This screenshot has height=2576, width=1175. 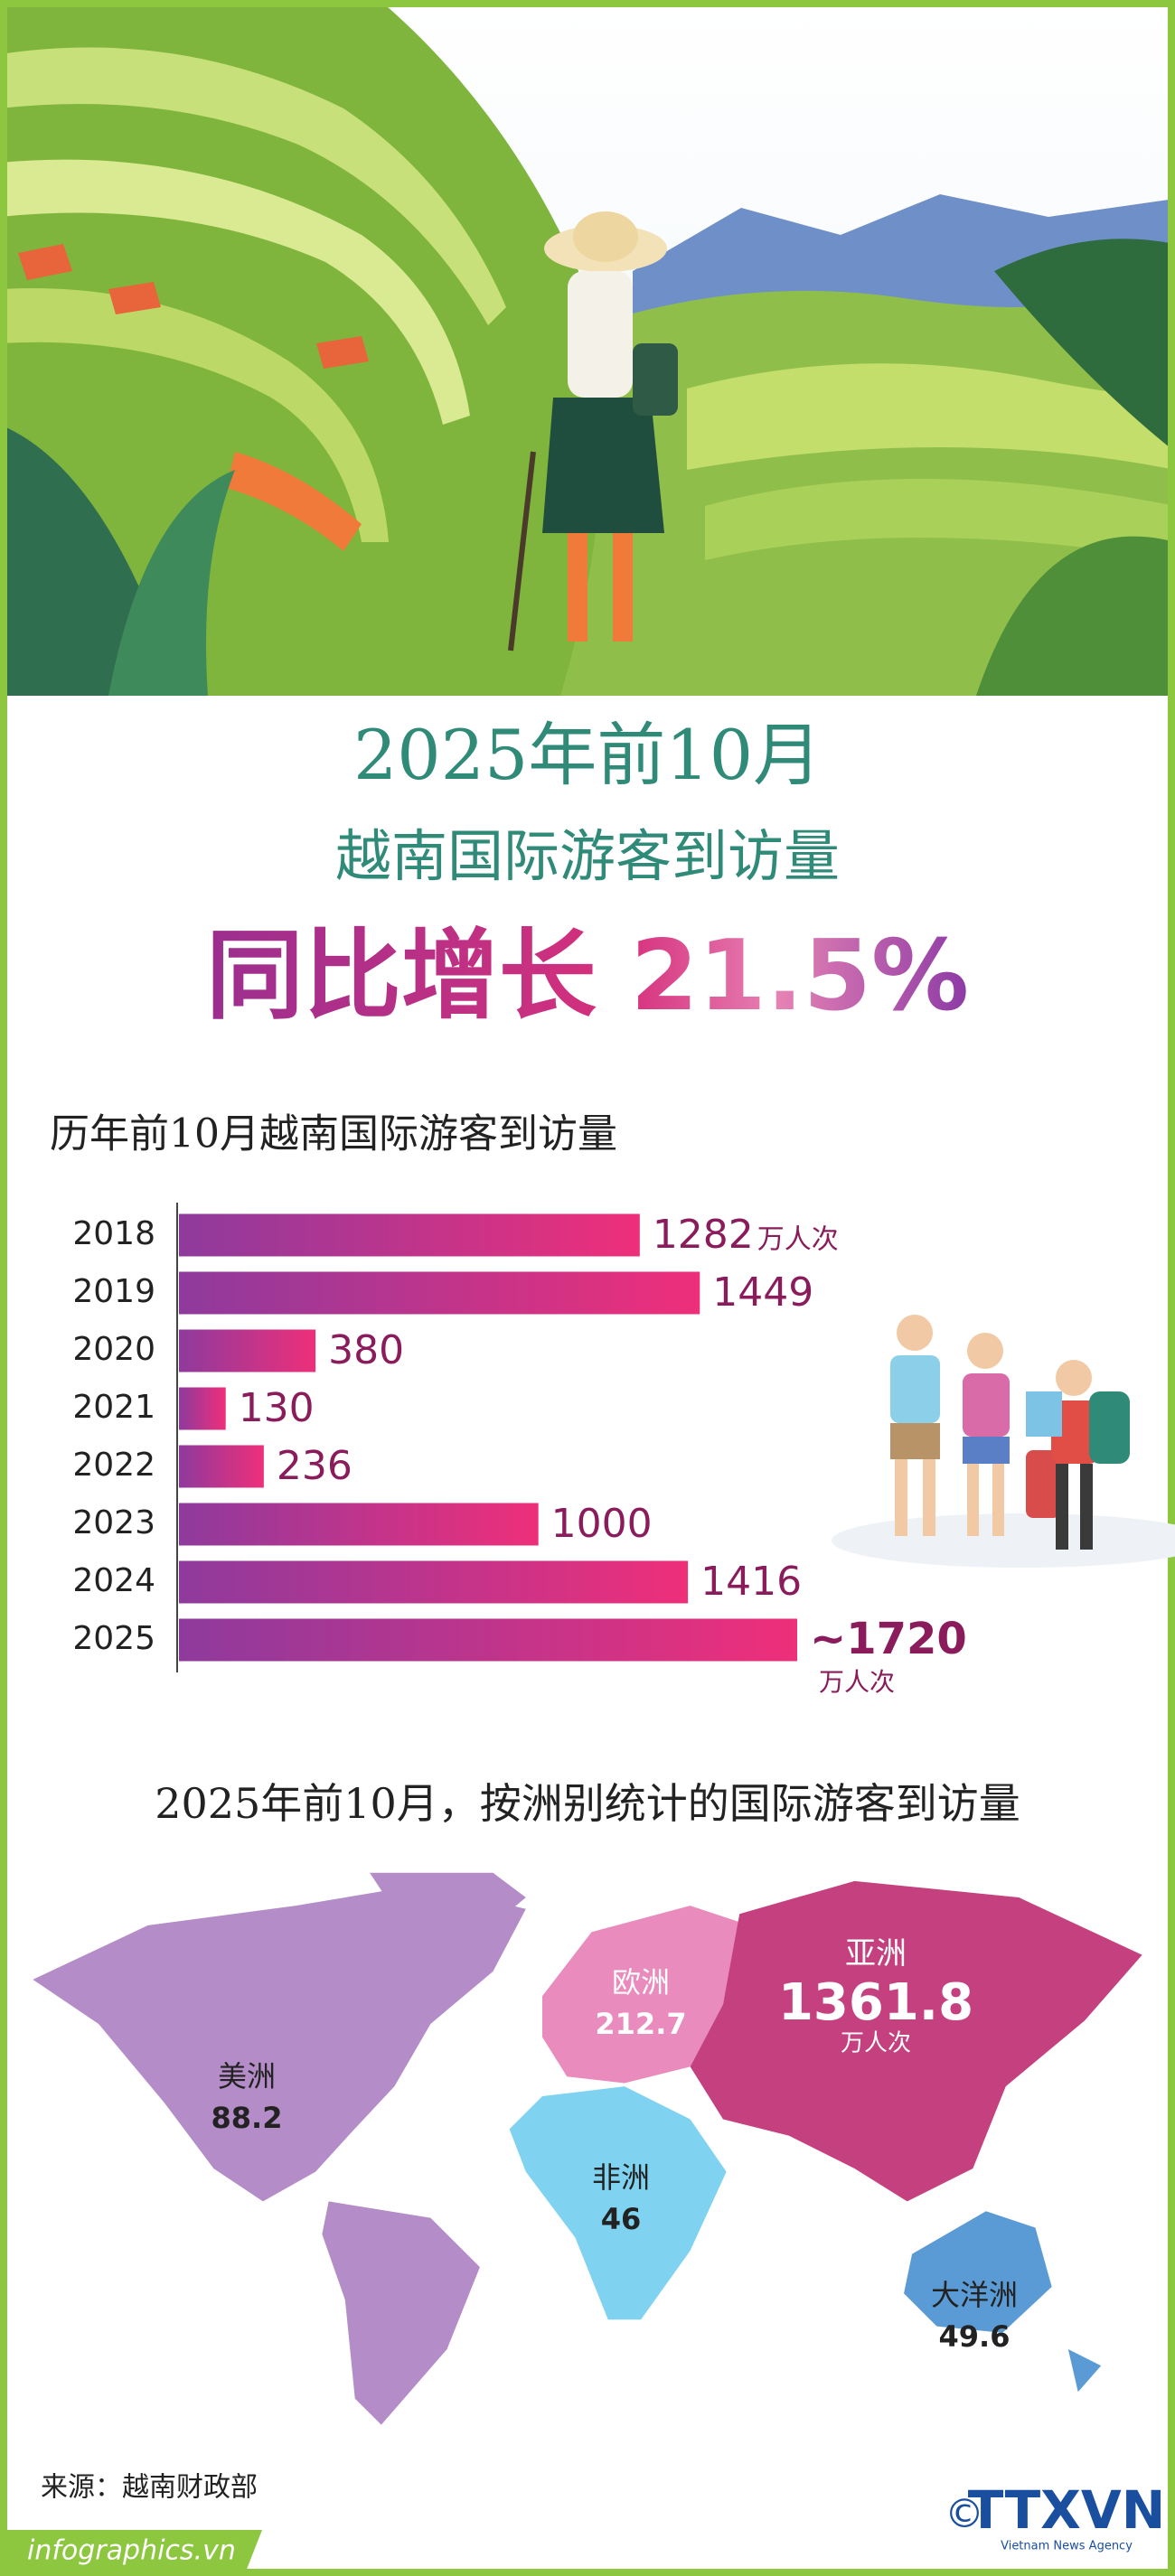 I want to click on y-tick-label: 2020, so click(x=113, y=1349).